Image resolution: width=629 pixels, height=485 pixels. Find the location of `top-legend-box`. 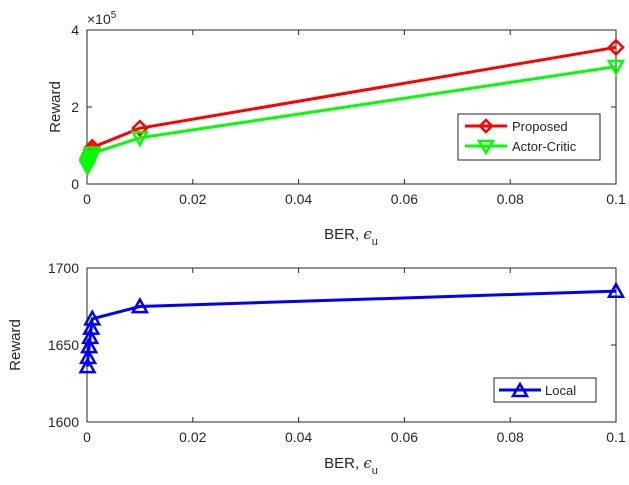

top-legend-box is located at coordinates (529, 137).